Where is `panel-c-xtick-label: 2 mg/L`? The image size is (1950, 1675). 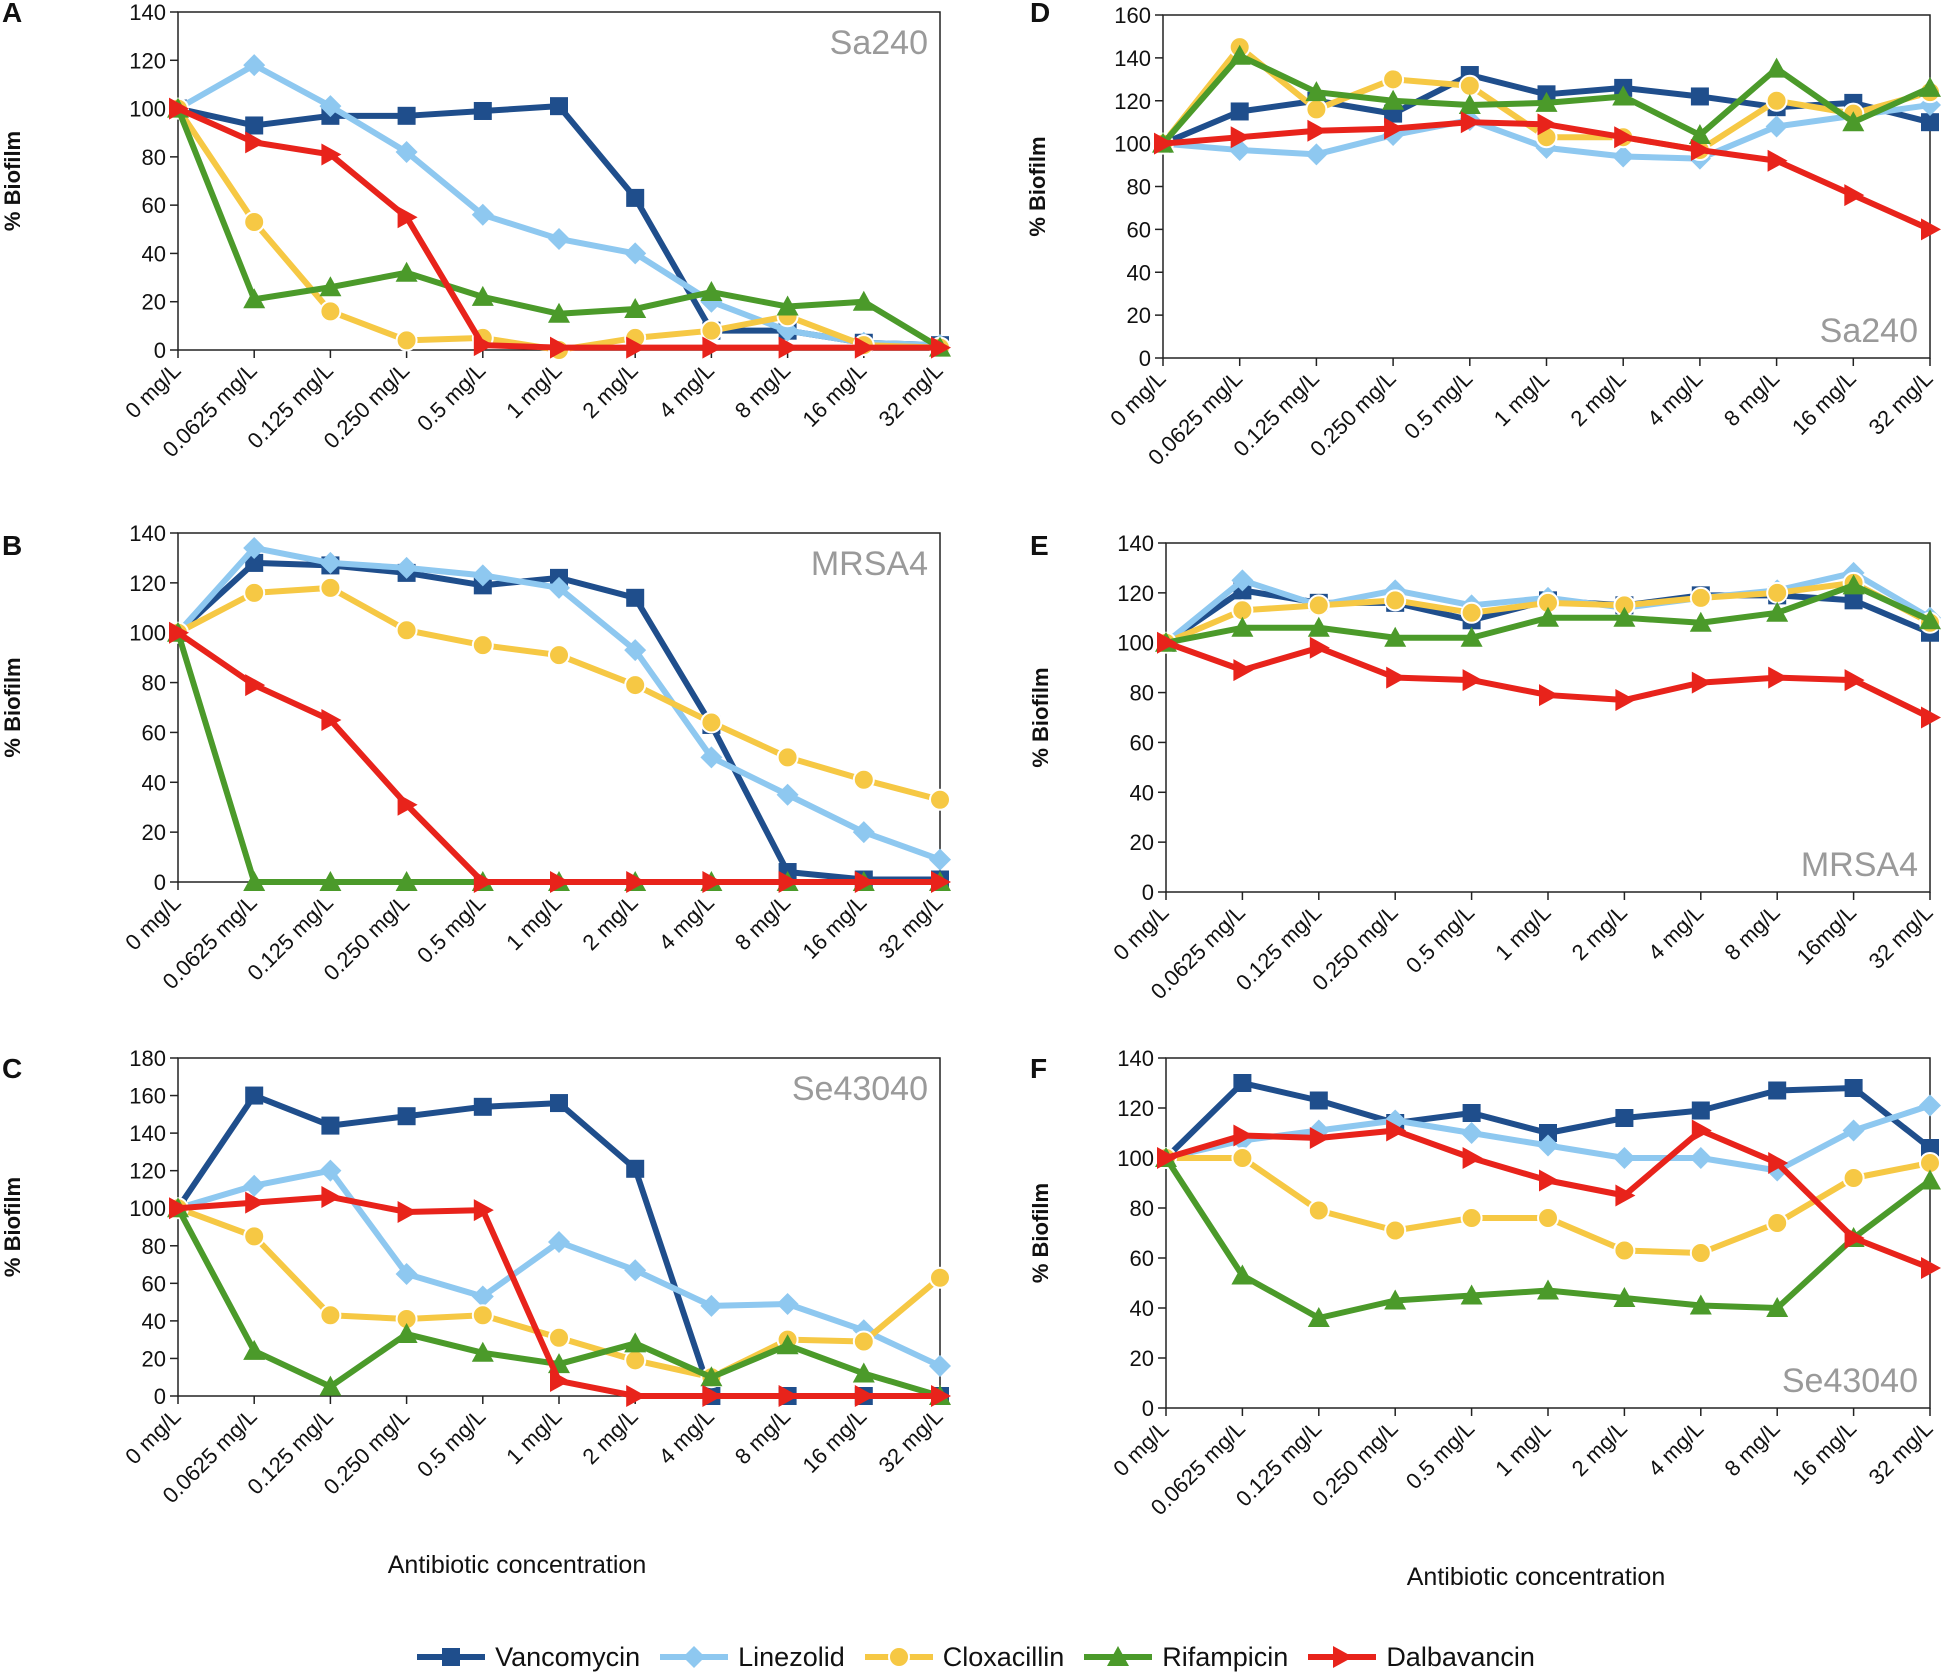 panel-c-xtick-label: 2 mg/L is located at coordinates (609, 1436).